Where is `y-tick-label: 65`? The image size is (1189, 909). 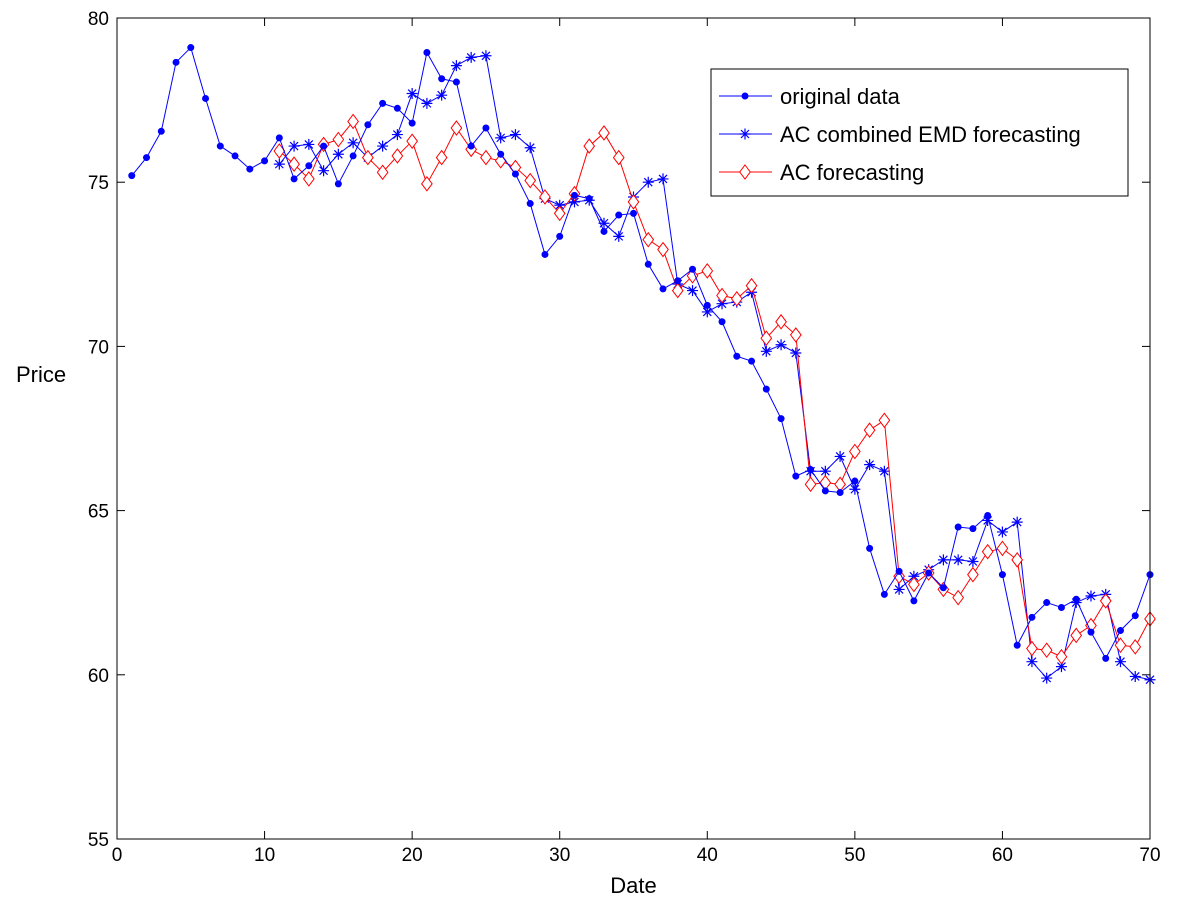 y-tick-label: 65 is located at coordinates (98, 512).